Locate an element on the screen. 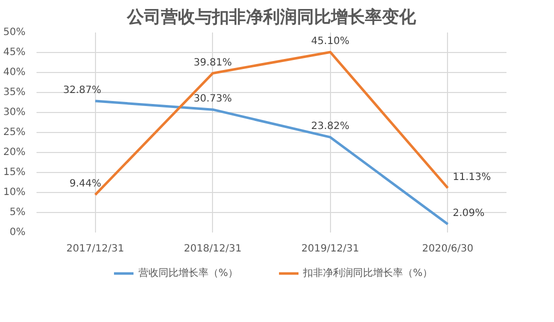 The width and height of the screenshot is (554, 322). x-tick-label: 2020/6/30 is located at coordinates (448, 249).